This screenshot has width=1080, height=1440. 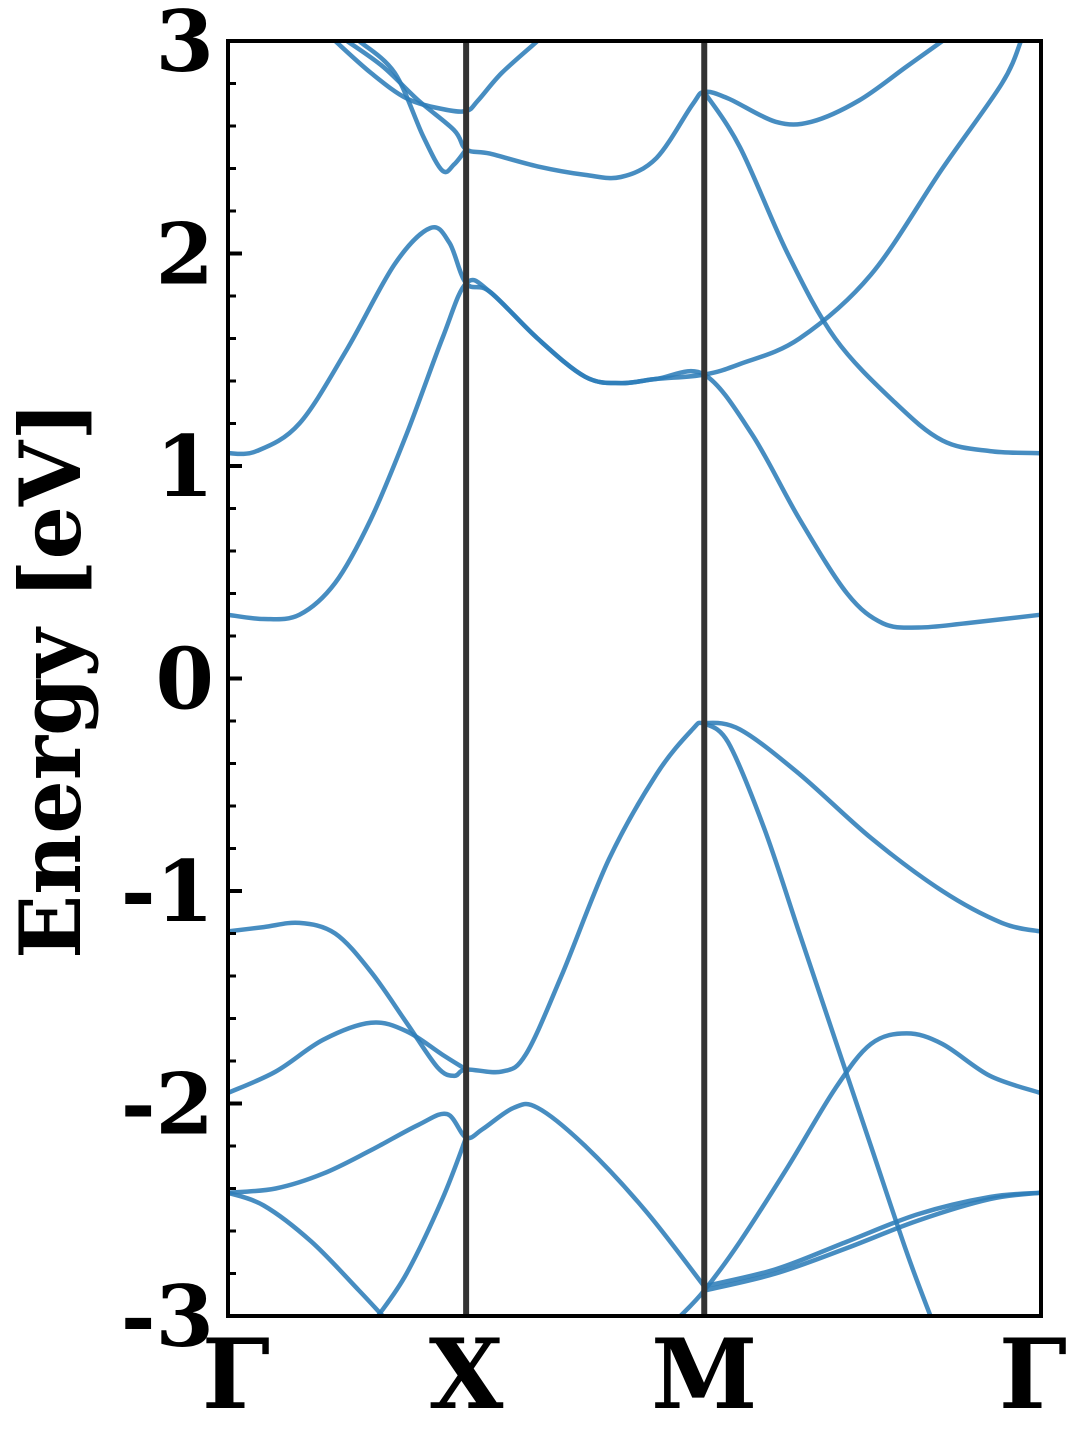 What do you see at coordinates (50, 680) in the screenshot?
I see `y-axis-label: Energy [eV]` at bounding box center [50, 680].